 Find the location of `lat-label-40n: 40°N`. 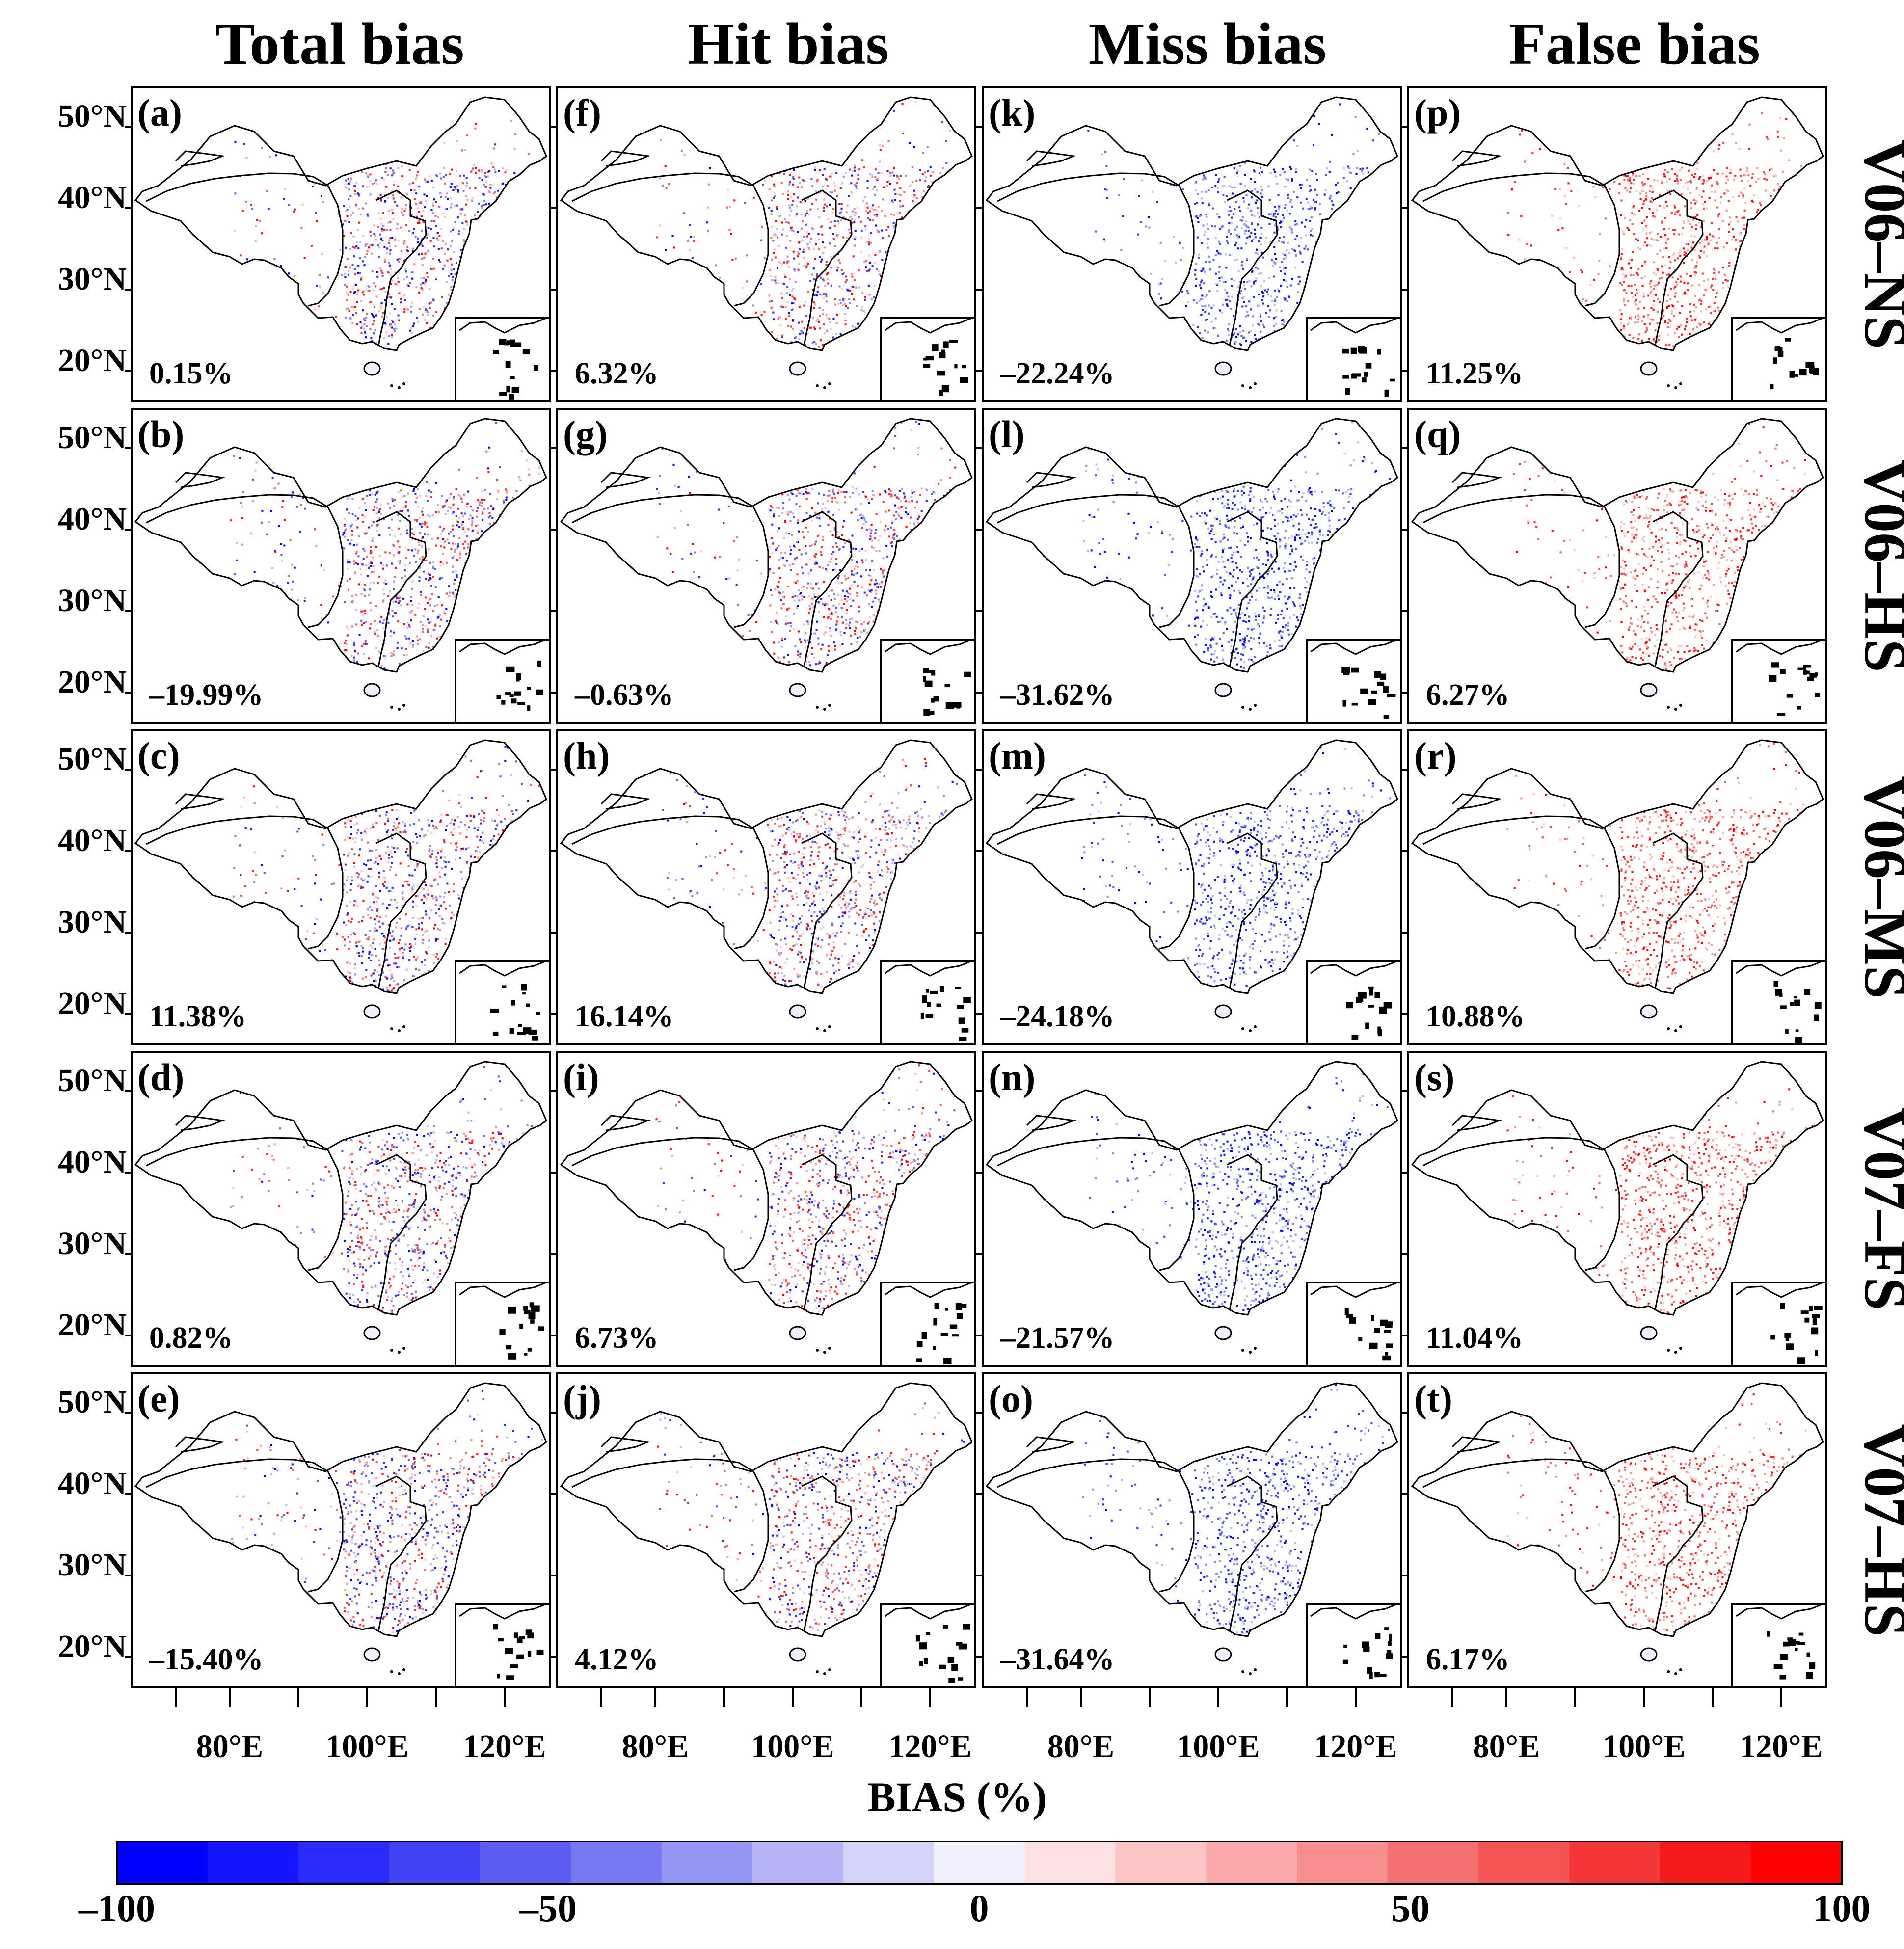

lat-label-40n: 40°N is located at coordinates (92, 198).